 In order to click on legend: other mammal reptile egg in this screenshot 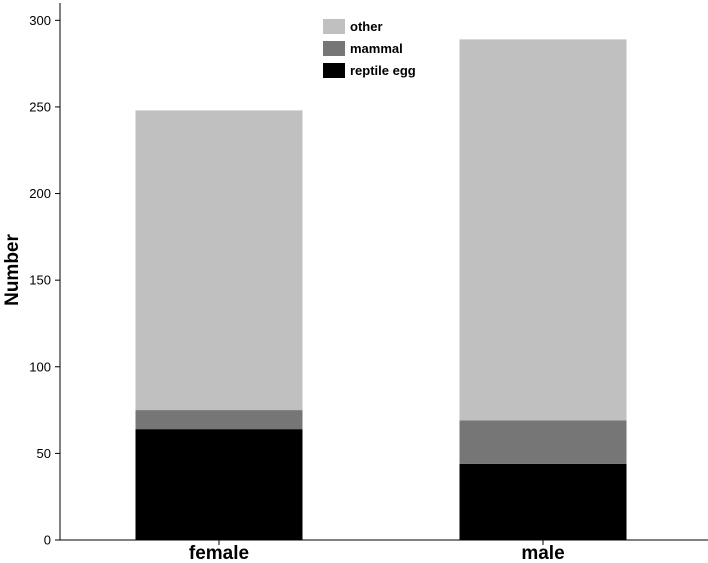, I will do `click(369, 48)`.